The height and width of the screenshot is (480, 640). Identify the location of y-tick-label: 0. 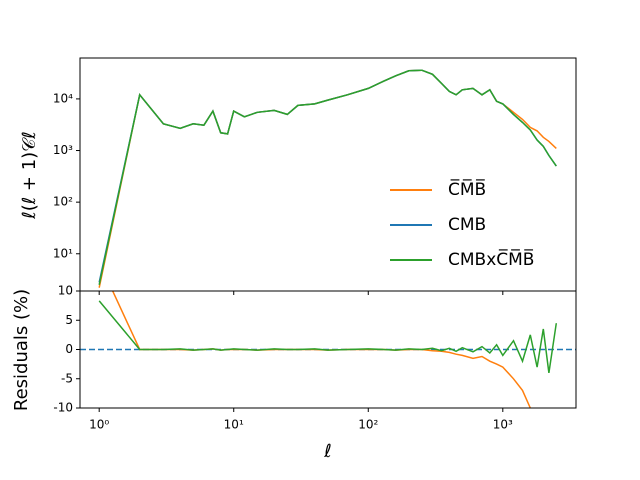
(69, 349).